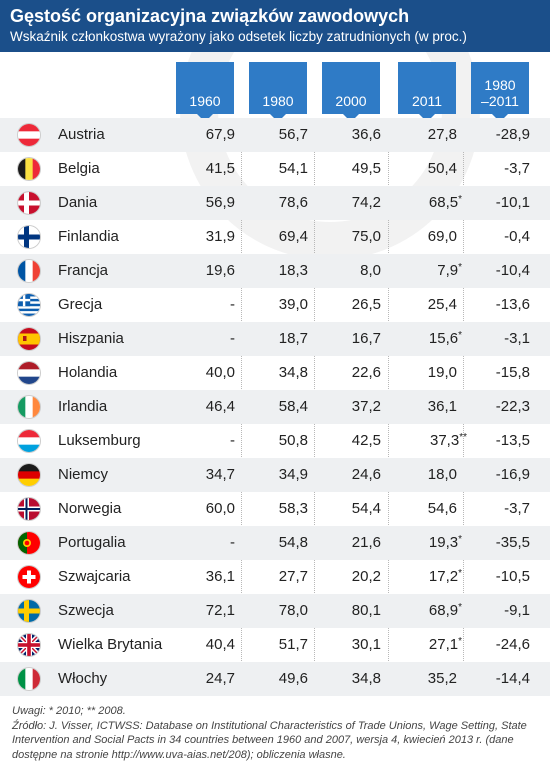 The width and height of the screenshot is (550, 782). Describe the element at coordinates (443, 576) in the screenshot. I see `cell-value: 17,2` at that location.